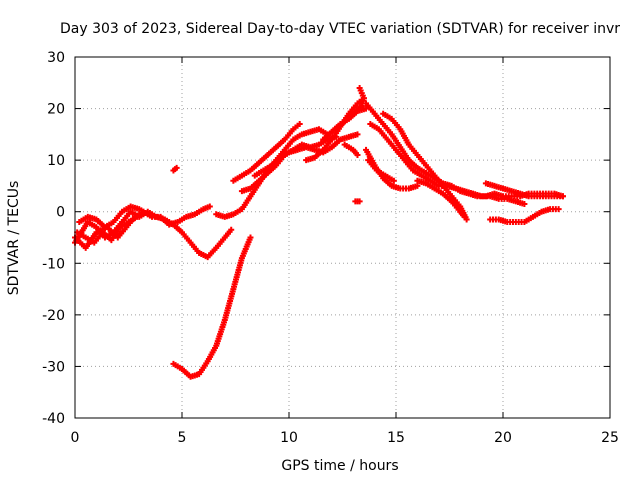 The image size is (640, 480). Describe the element at coordinates (14, 238) in the screenshot. I see `y-axis-label: SDTVAR / TECUs` at that location.